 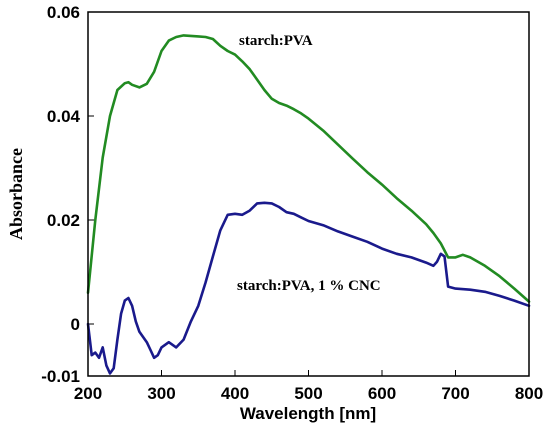 What do you see at coordinates (529, 393) in the screenshot?
I see `x-tick-label: 800` at bounding box center [529, 393].